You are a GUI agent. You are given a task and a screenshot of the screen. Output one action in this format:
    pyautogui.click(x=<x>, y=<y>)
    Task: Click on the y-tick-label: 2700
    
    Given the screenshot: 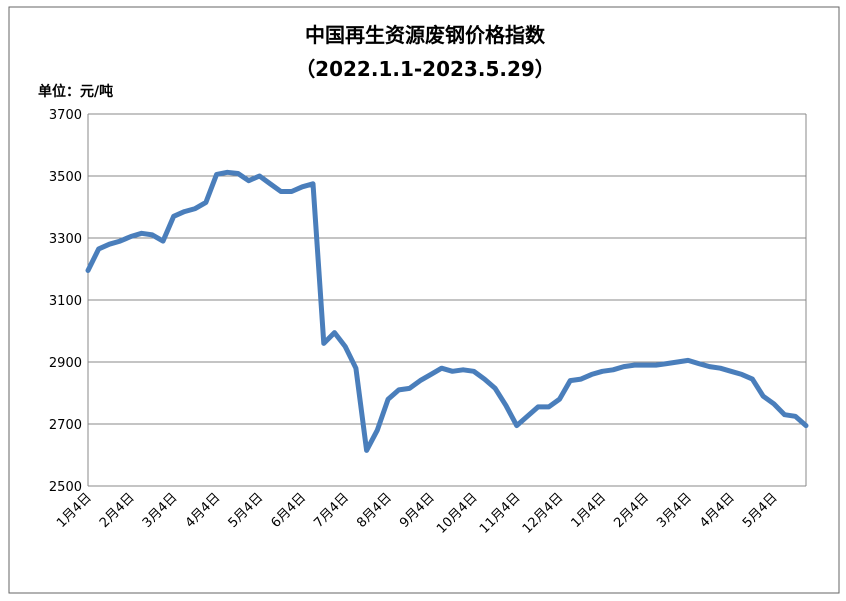 What is the action you would take?
    pyautogui.click(x=65, y=425)
    